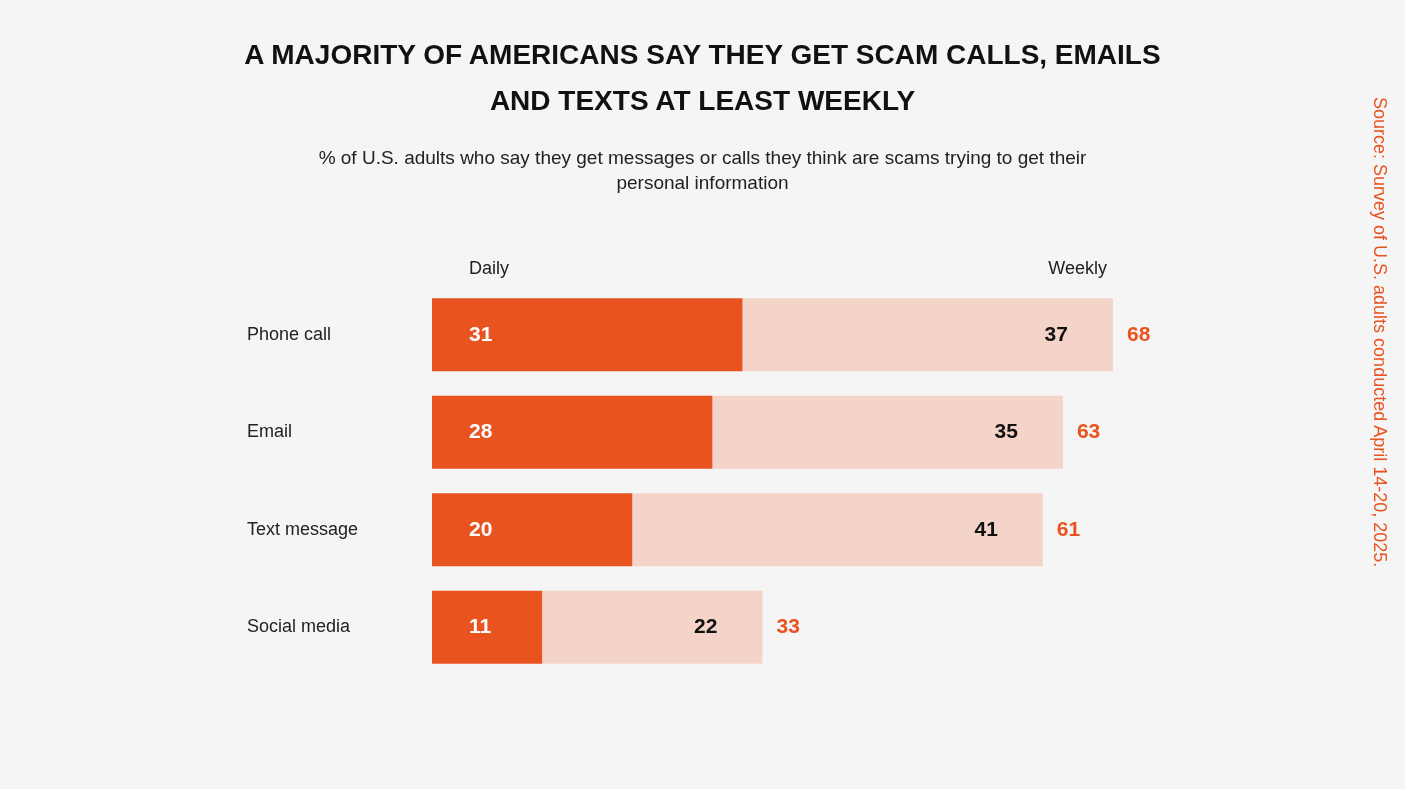 This screenshot has width=1405, height=789. What do you see at coordinates (986, 528) in the screenshot?
I see `data-label: 41` at bounding box center [986, 528].